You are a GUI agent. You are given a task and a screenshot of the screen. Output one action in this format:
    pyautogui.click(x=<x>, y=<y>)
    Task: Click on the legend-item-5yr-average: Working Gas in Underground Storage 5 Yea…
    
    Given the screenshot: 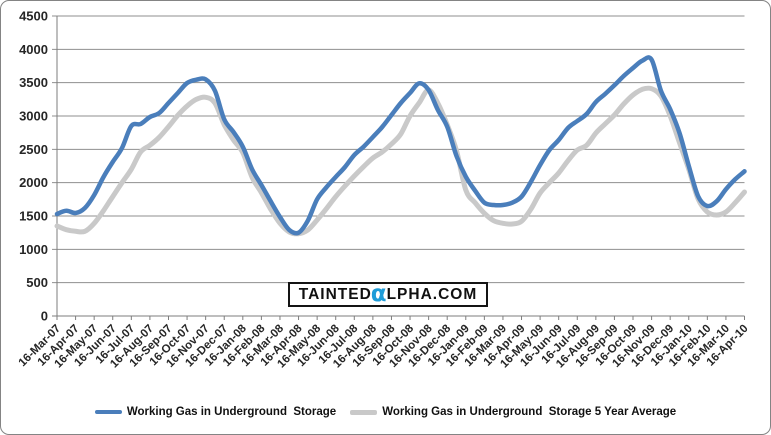 What is the action you would take?
    pyautogui.click(x=513, y=412)
    